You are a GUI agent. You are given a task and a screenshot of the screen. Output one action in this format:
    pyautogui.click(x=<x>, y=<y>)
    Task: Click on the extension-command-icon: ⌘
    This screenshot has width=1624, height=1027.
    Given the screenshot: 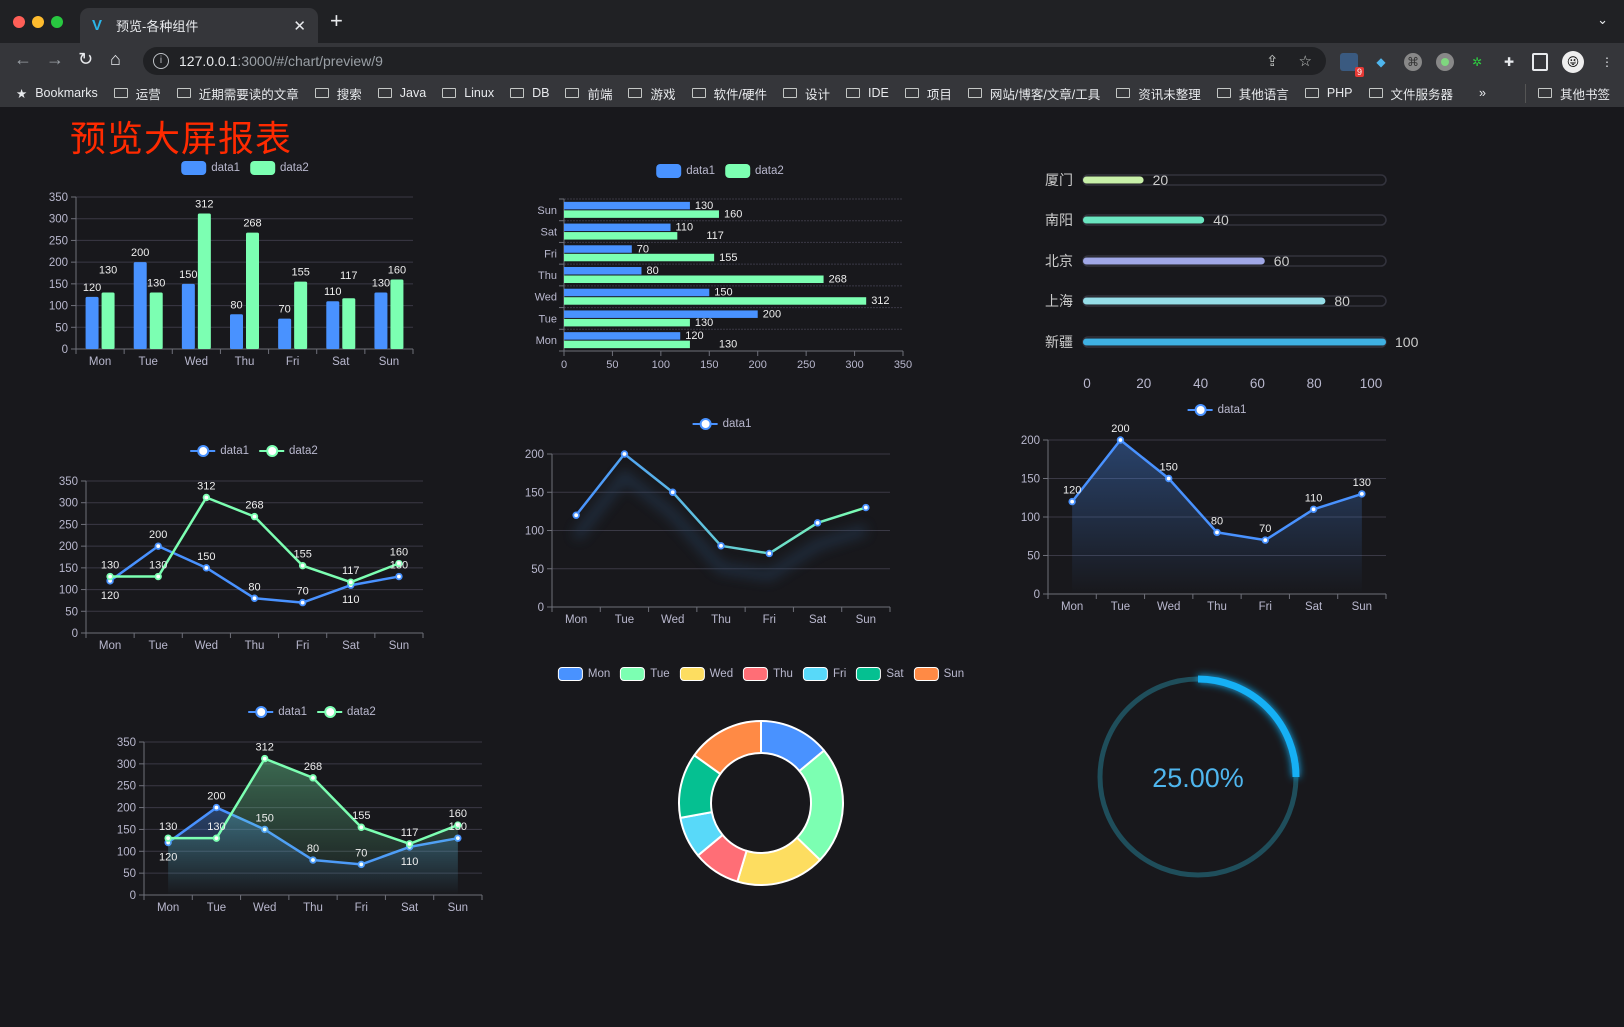 What is the action you would take?
    pyautogui.click(x=1413, y=62)
    